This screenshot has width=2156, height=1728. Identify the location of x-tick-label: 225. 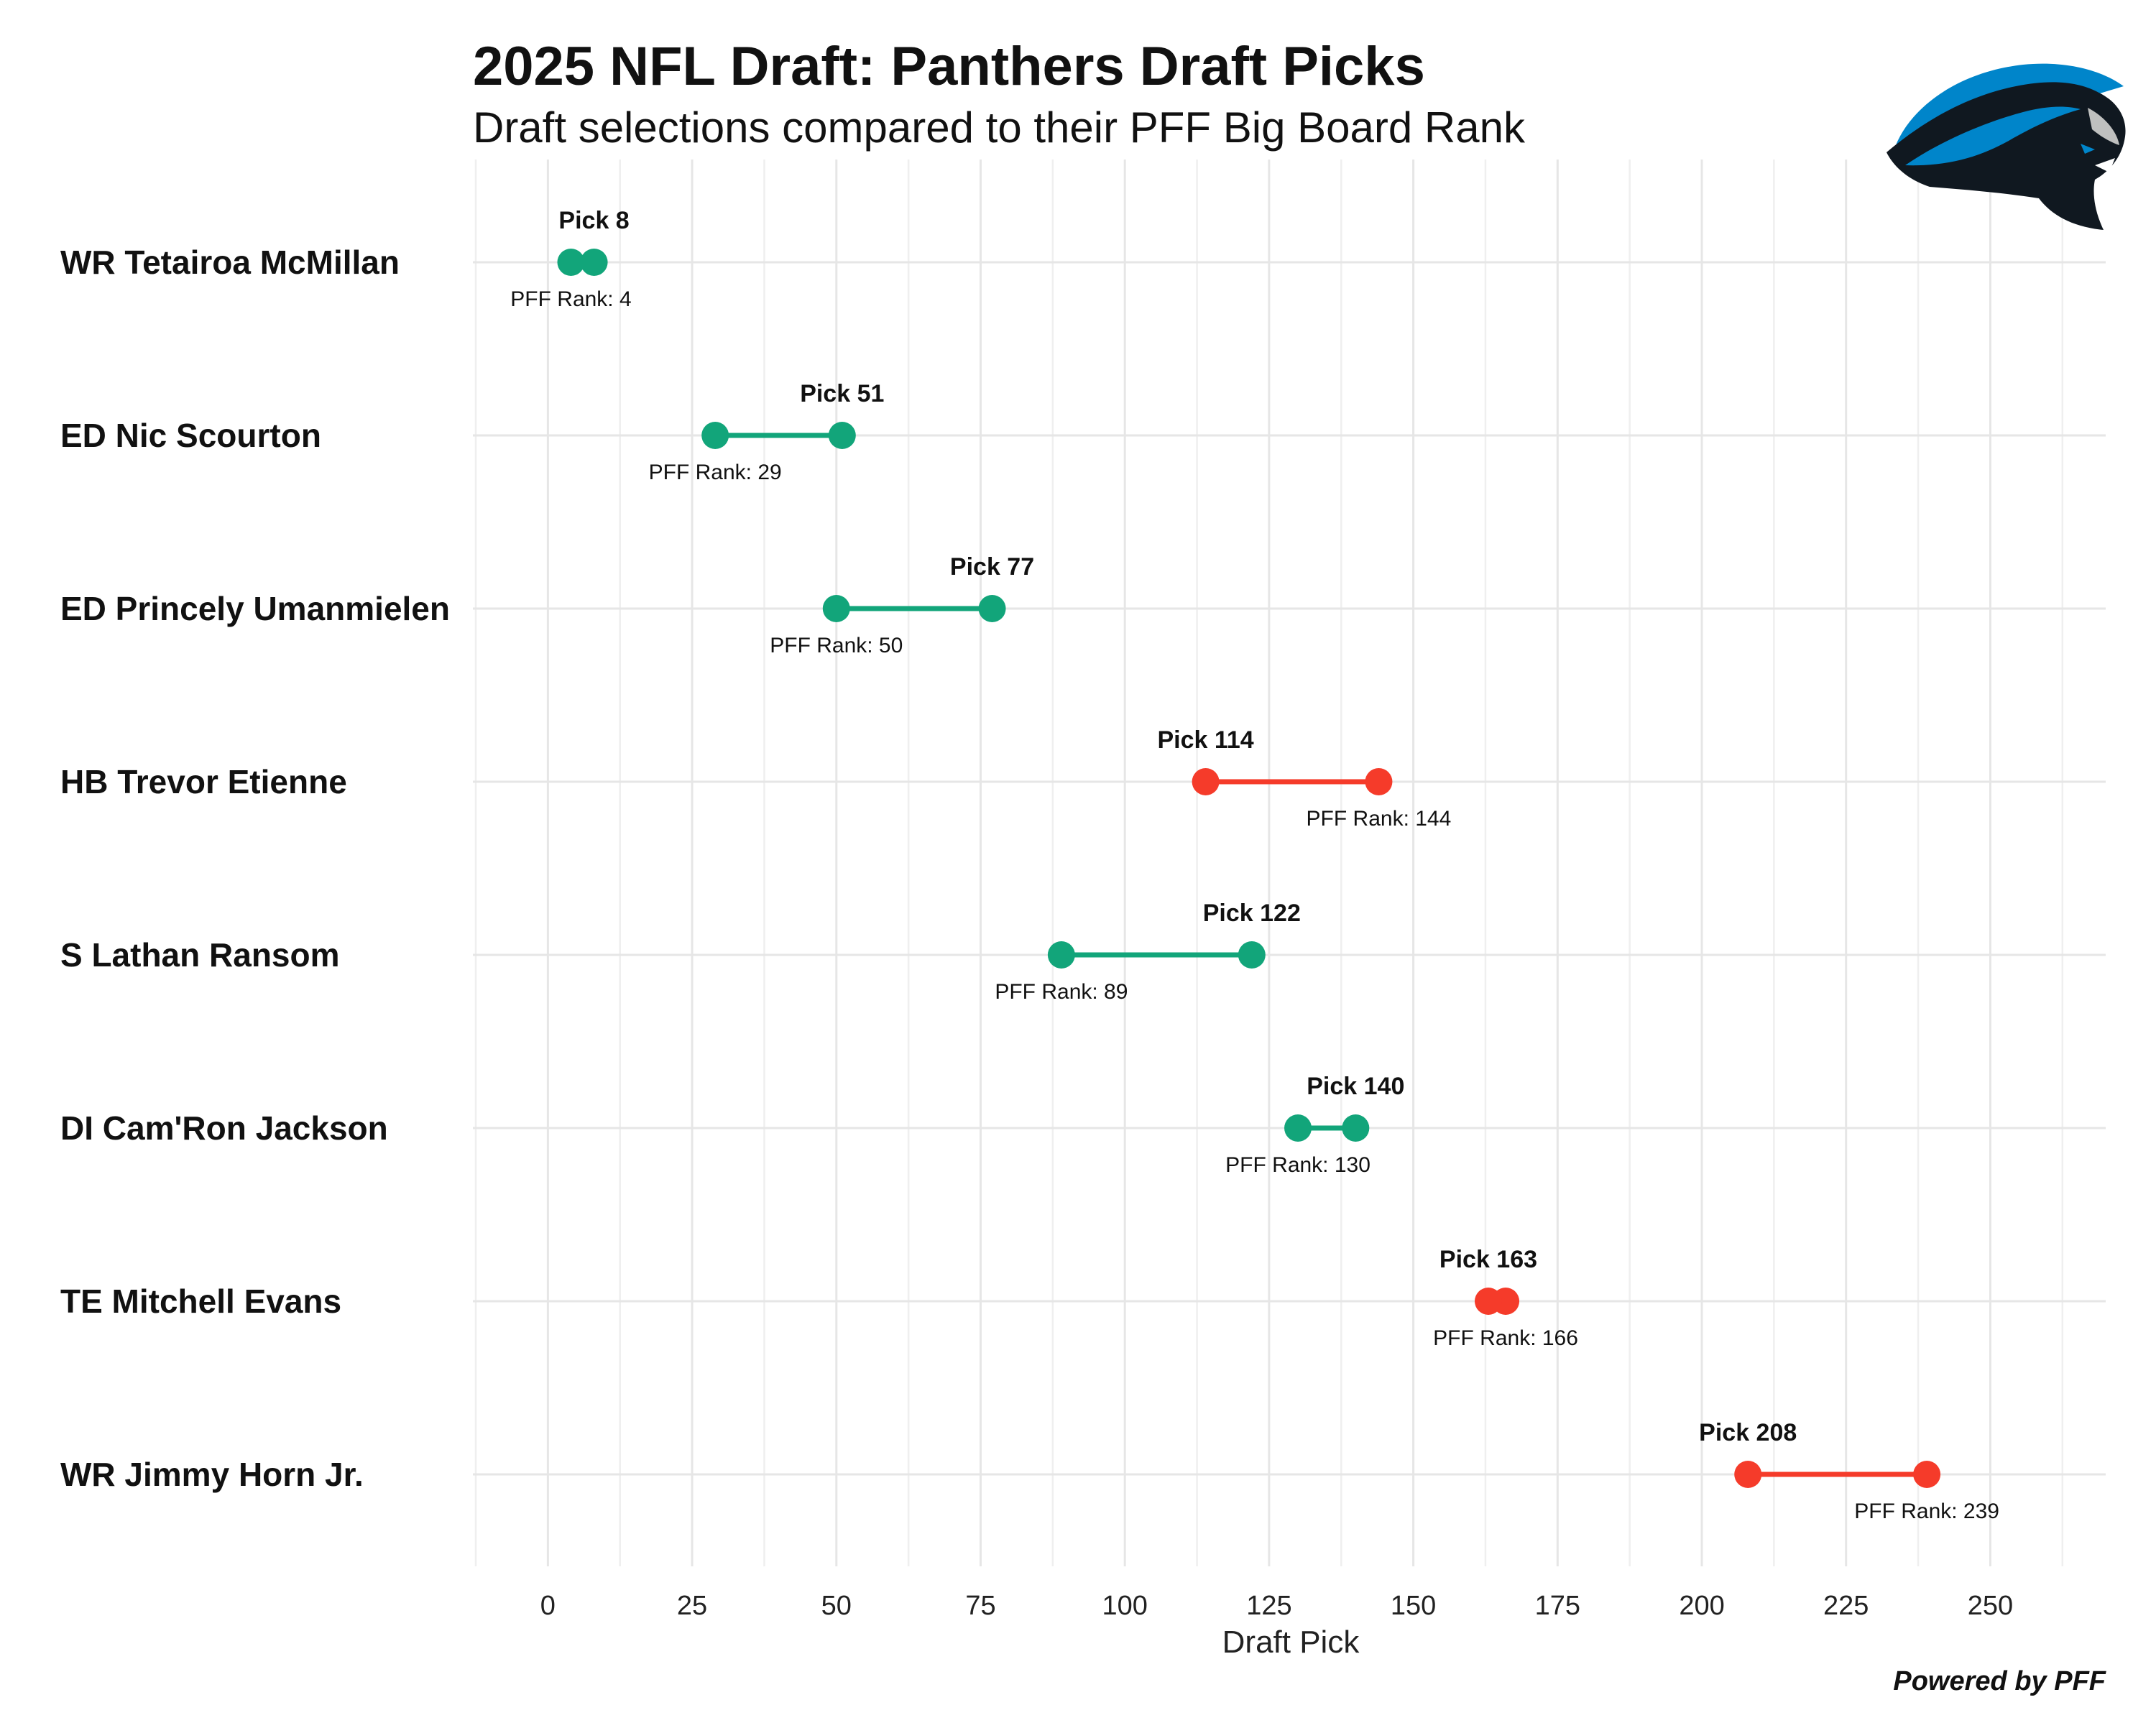
(1846, 1606).